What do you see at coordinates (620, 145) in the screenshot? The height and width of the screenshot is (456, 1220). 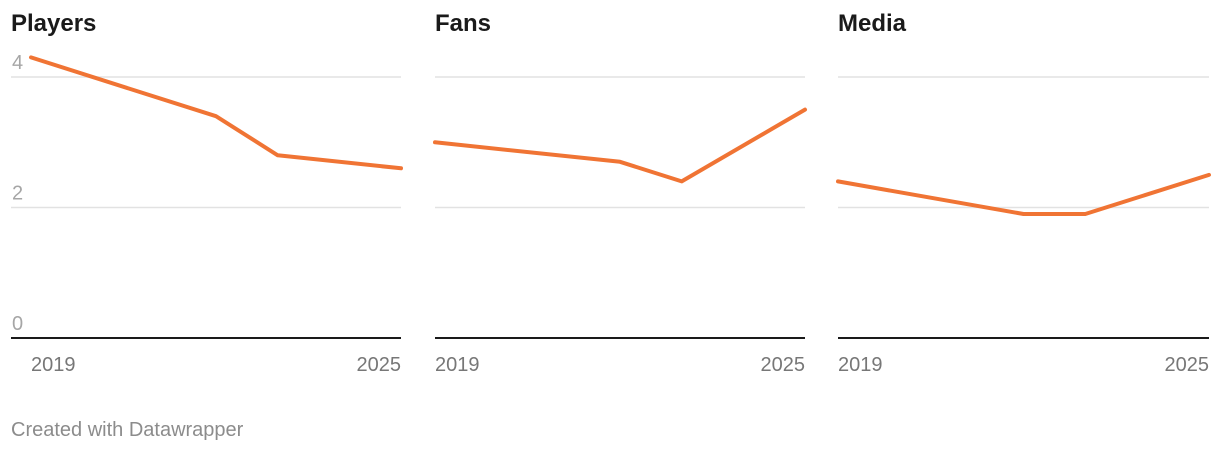 I see `series-line-fans` at bounding box center [620, 145].